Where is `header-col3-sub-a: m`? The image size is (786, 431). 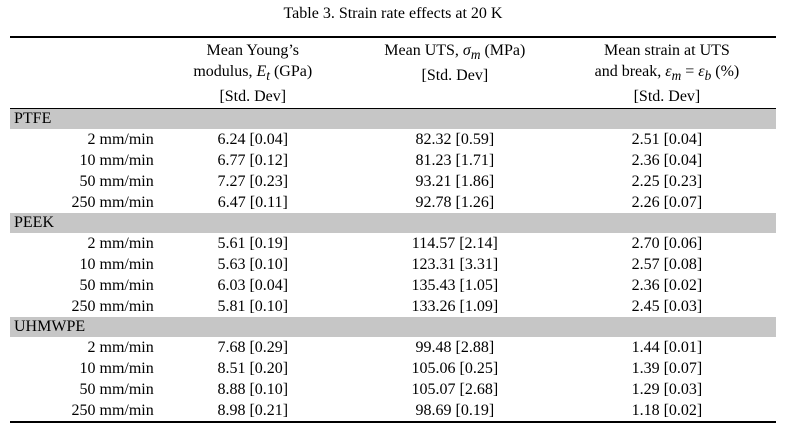 header-col3-sub-a: m is located at coordinates (676, 76).